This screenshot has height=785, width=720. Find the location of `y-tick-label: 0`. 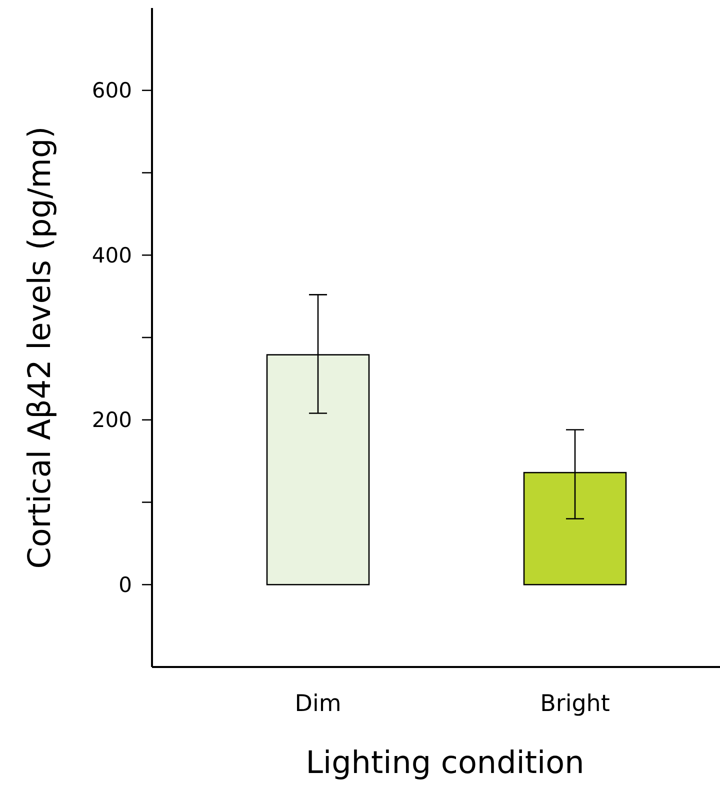

y-tick-label: 0 is located at coordinates (125, 584).